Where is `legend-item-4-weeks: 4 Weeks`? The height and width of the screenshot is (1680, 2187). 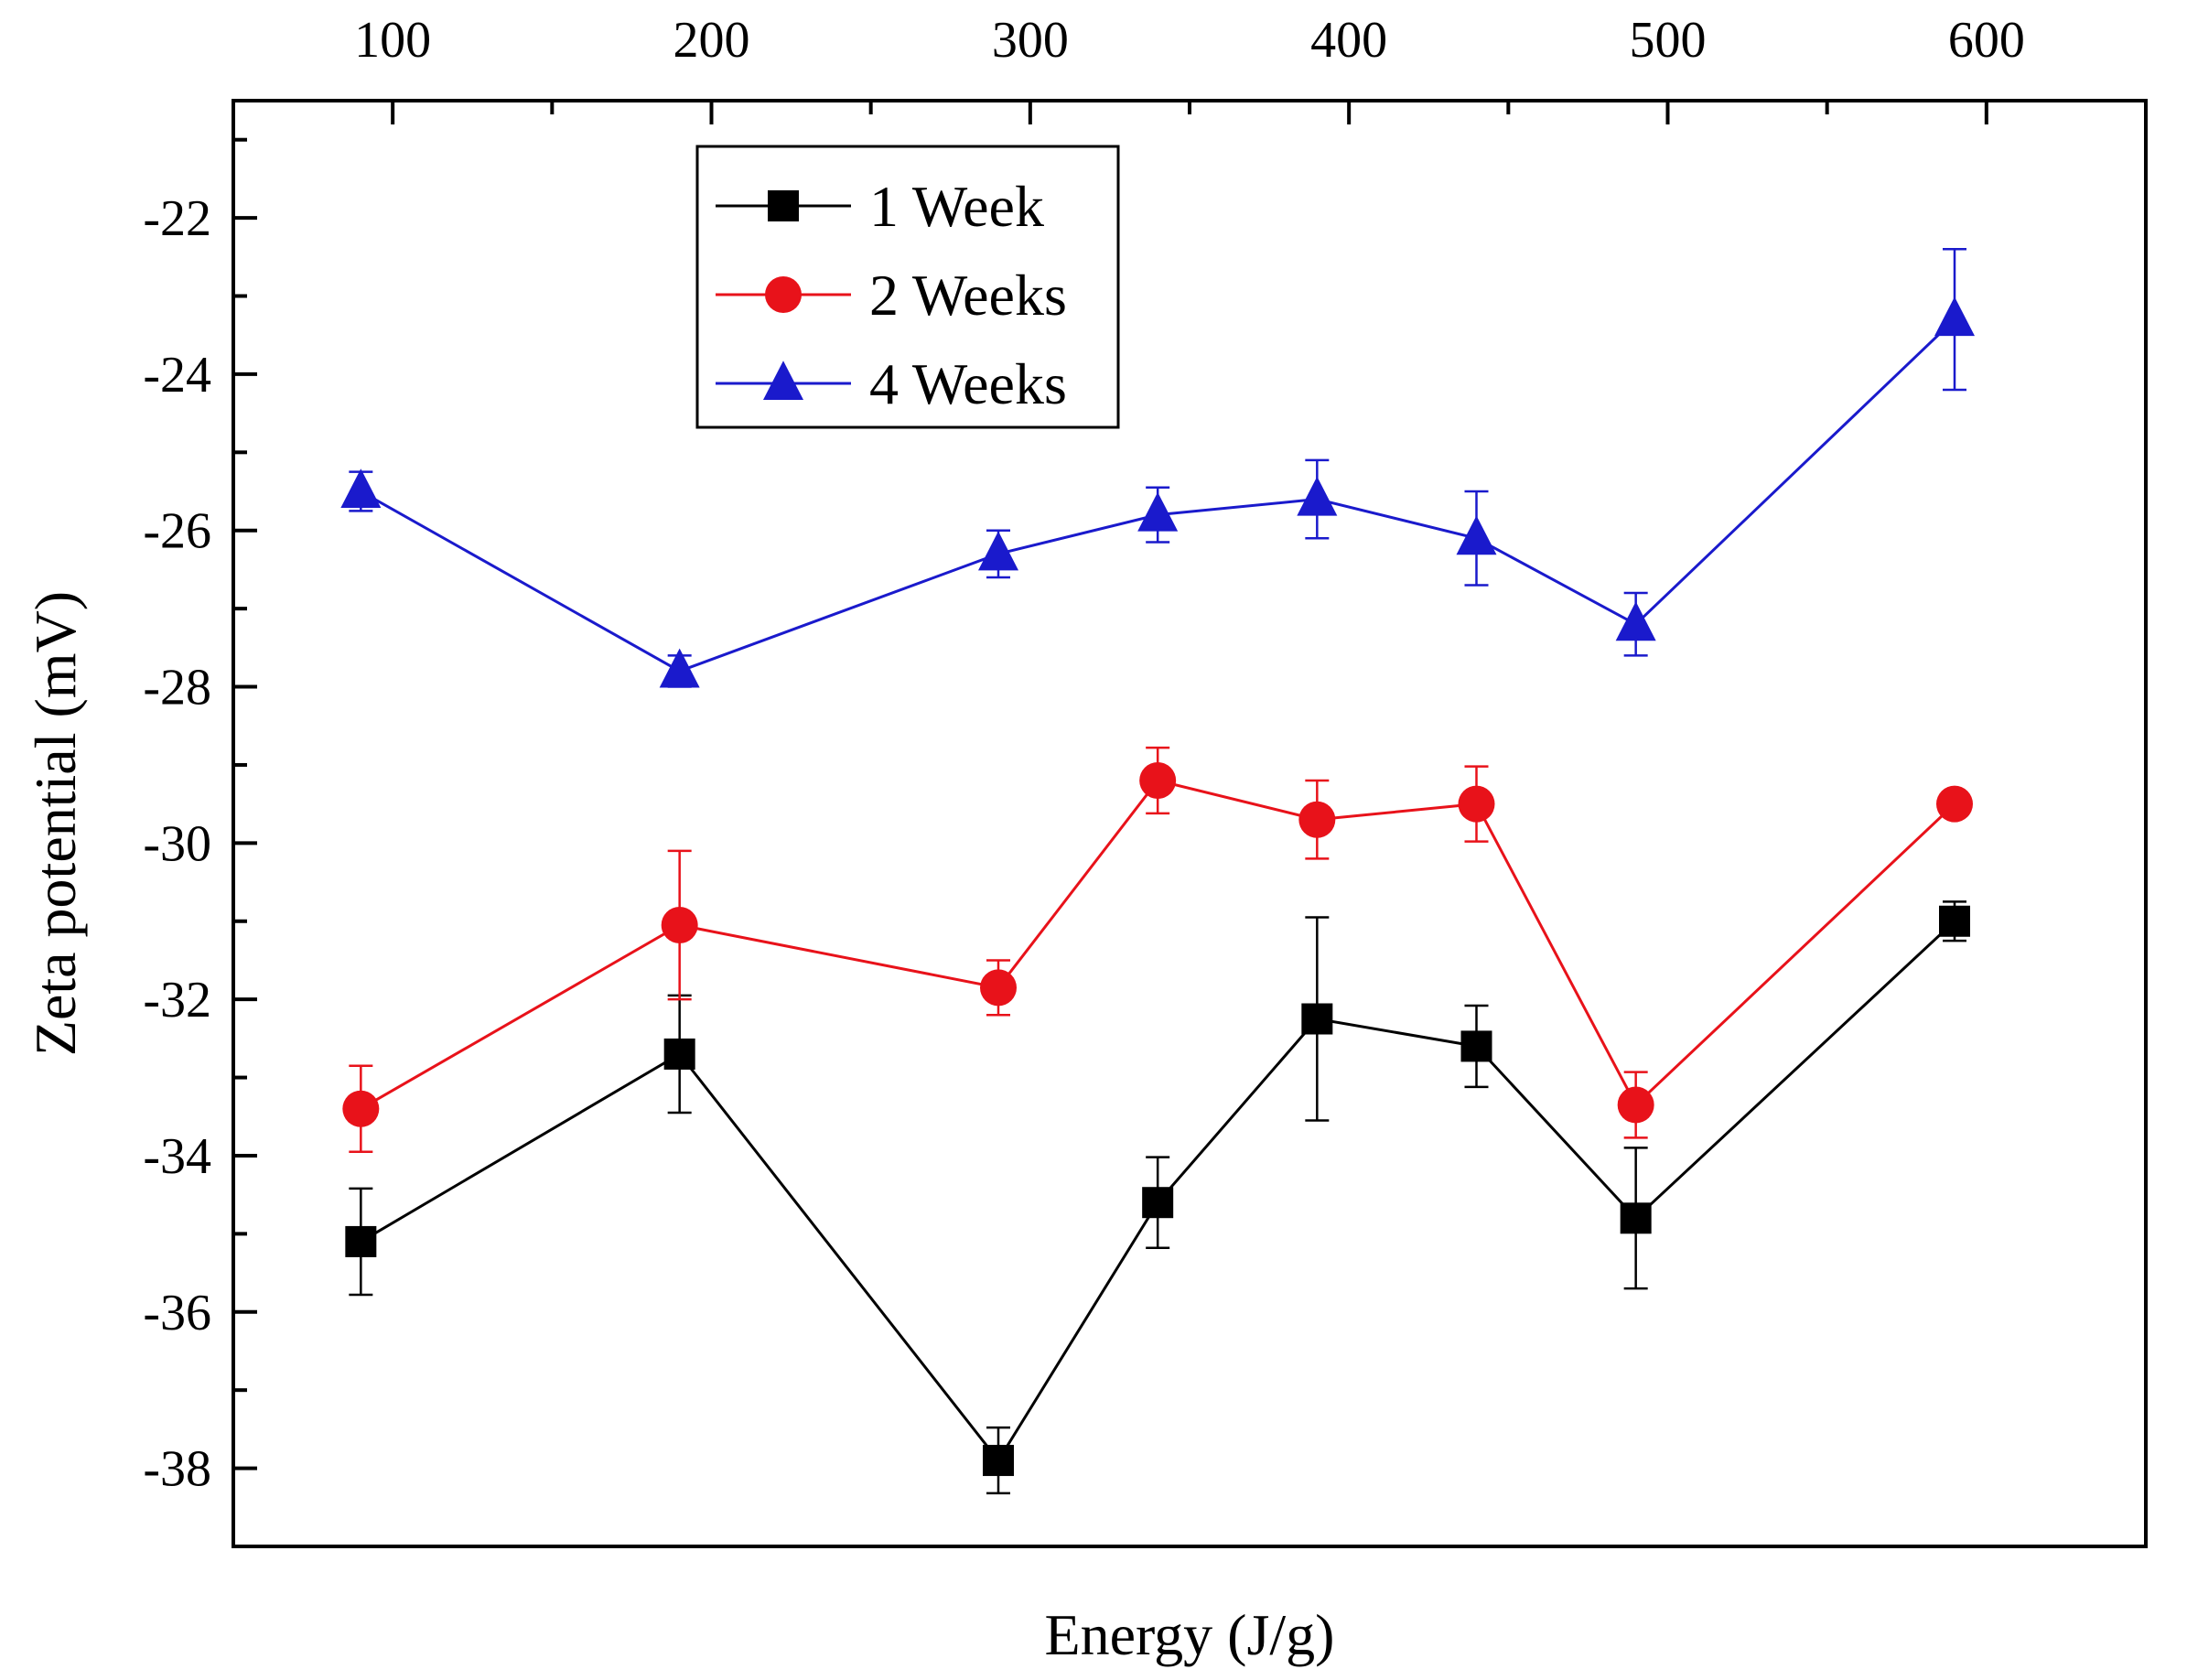 legend-item-4-weeks: 4 Weeks is located at coordinates (891, 383).